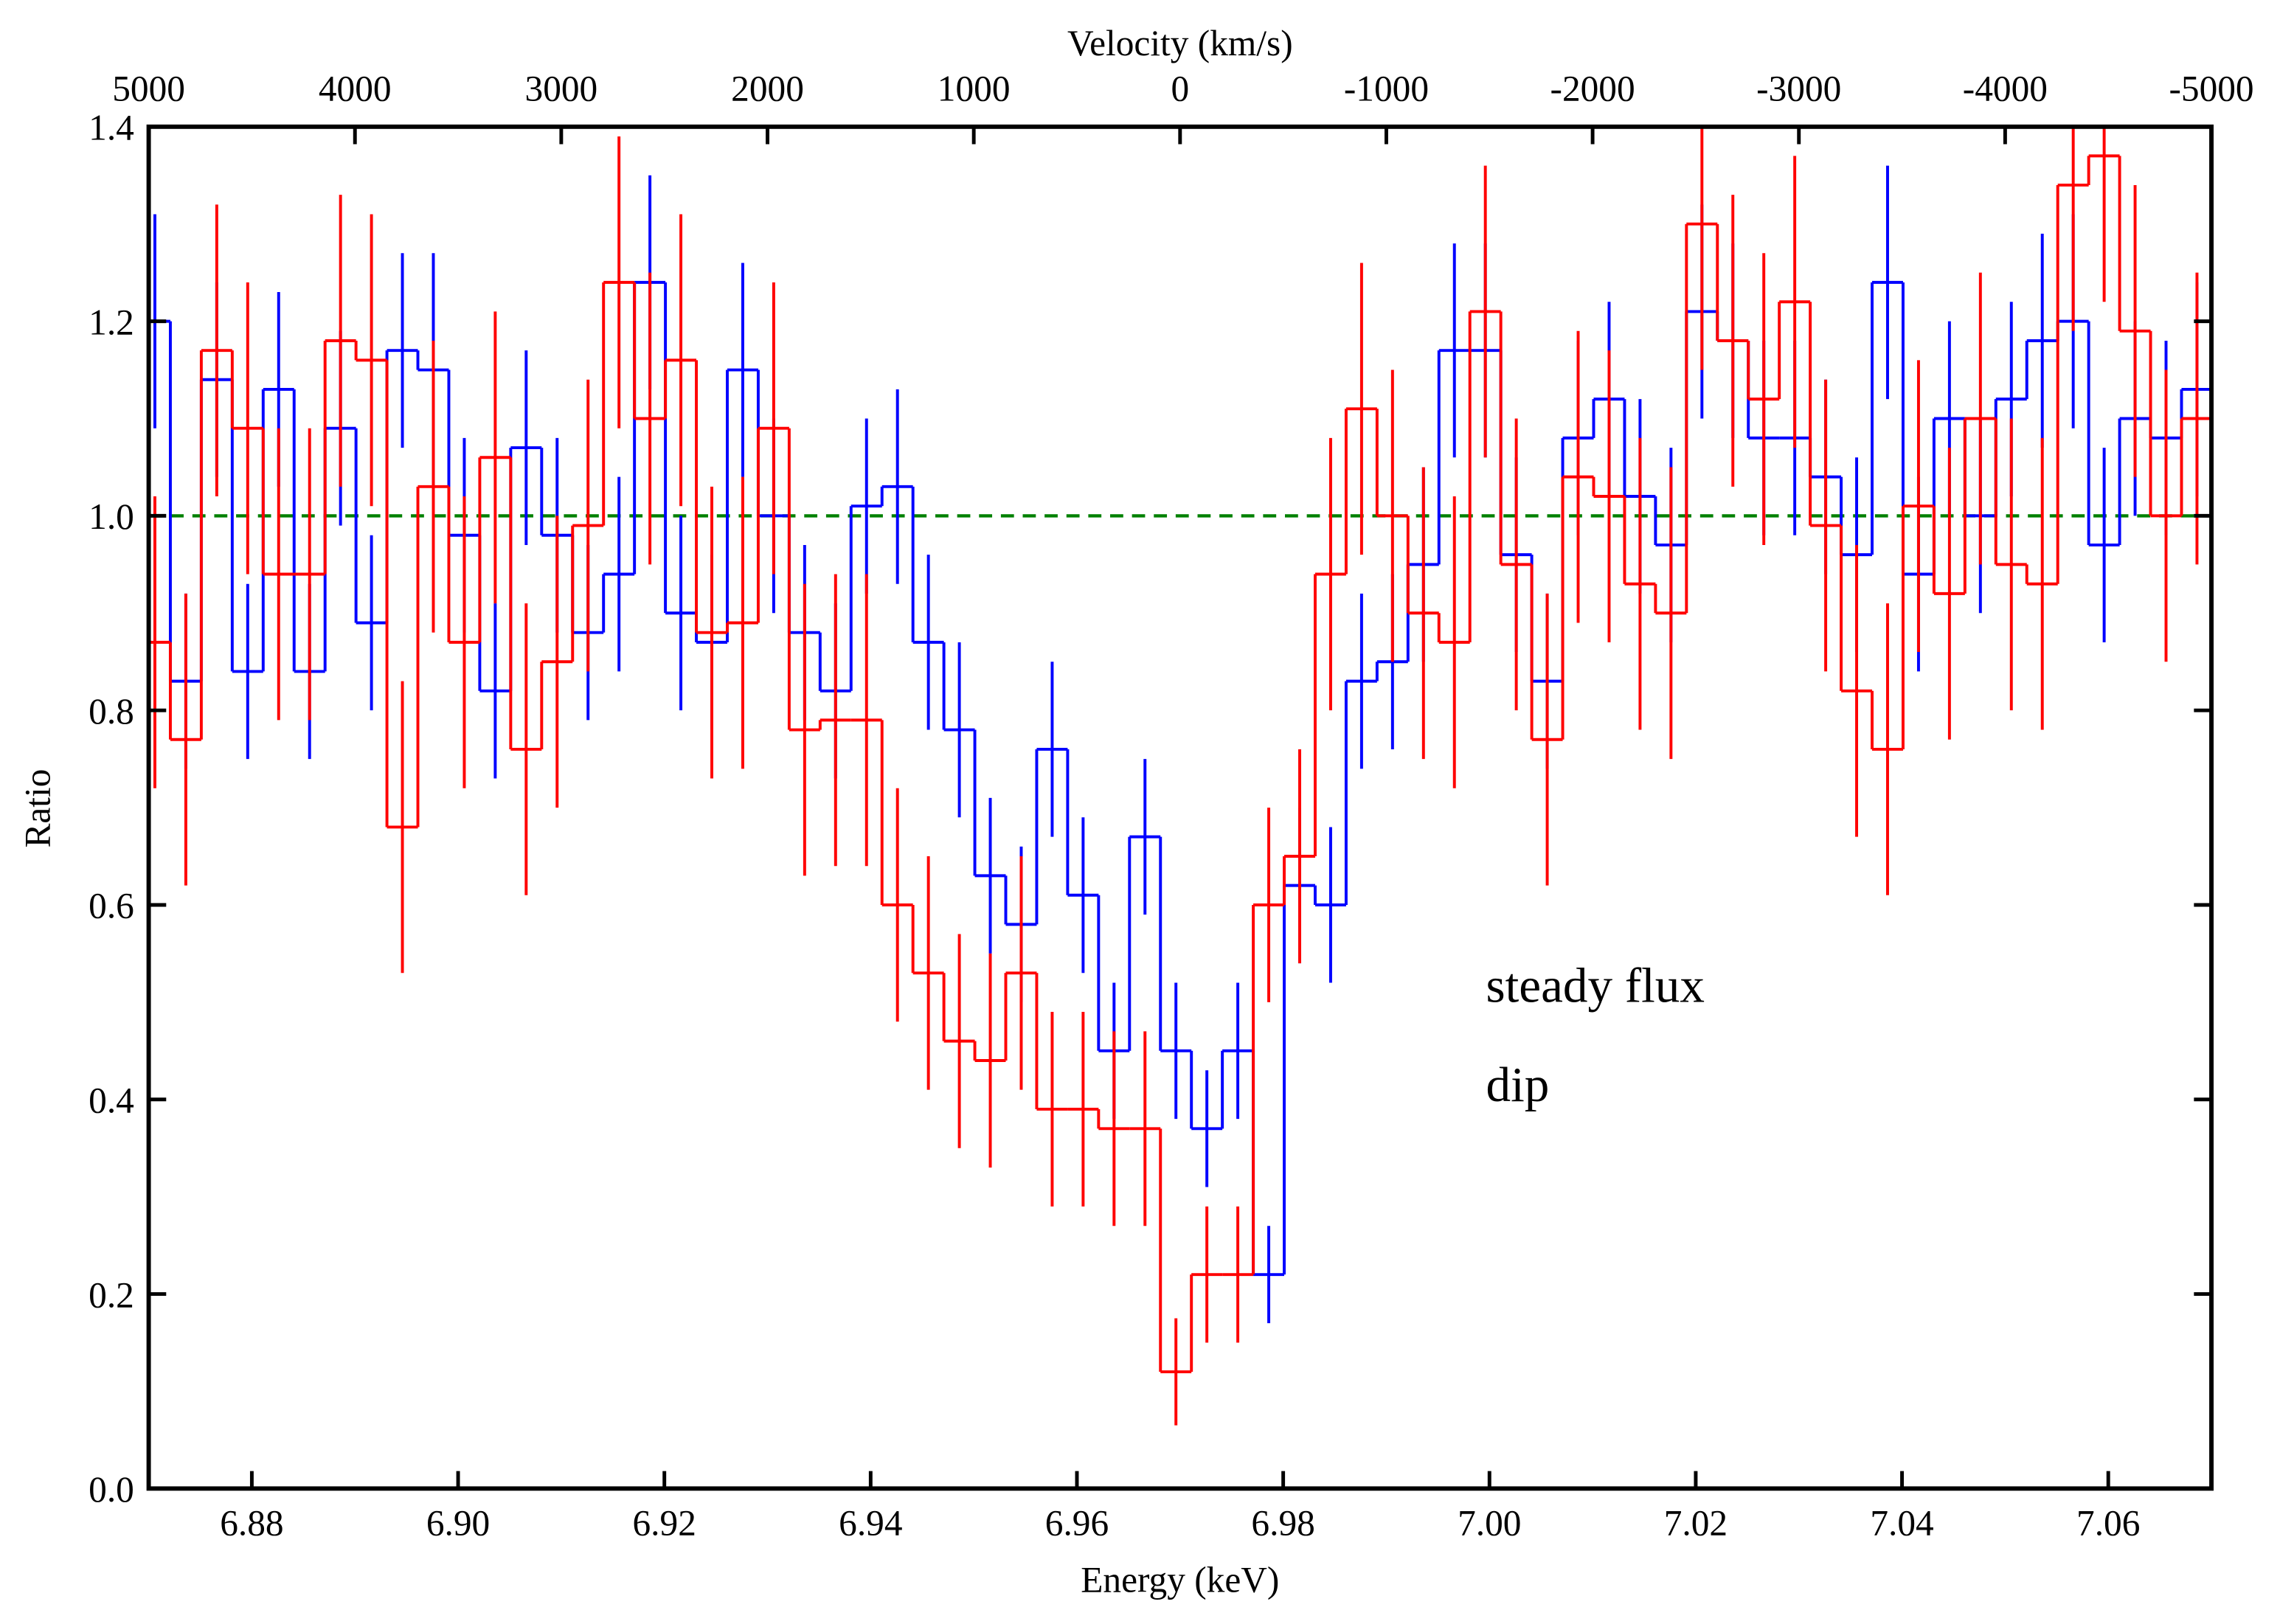 This screenshot has width=2280, height=1624. What do you see at coordinates (1901, 1523) in the screenshot?
I see `x-tick-label: 7.04` at bounding box center [1901, 1523].